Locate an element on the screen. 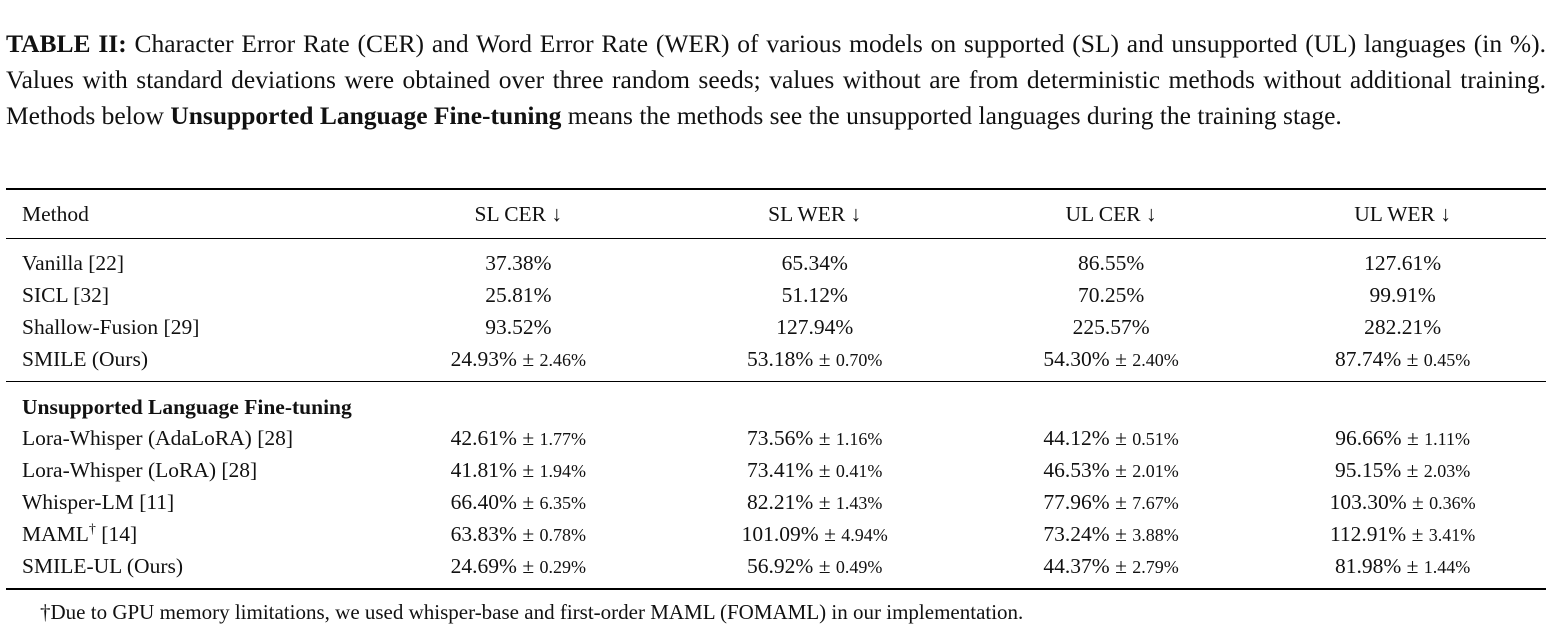 This screenshot has height=625, width=1548. value: 282.21% is located at coordinates (1403, 326).